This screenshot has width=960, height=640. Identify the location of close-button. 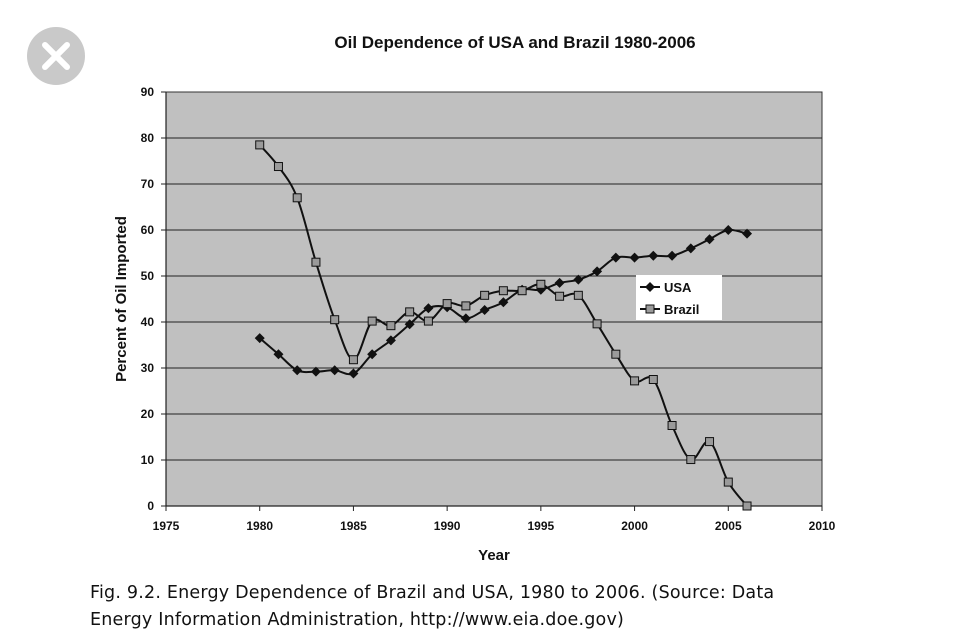
(56, 56).